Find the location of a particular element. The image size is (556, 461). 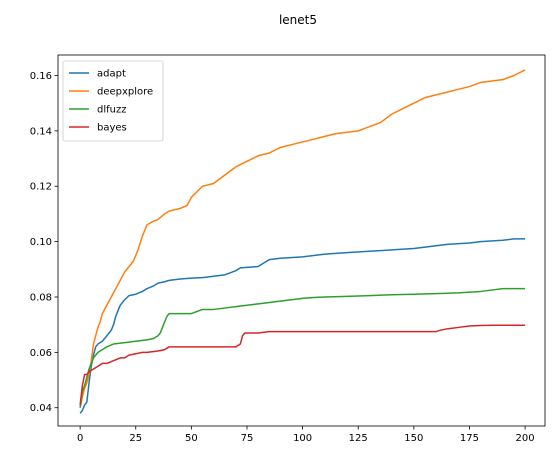

y-tick-label: 0.04 is located at coordinates (41, 408).